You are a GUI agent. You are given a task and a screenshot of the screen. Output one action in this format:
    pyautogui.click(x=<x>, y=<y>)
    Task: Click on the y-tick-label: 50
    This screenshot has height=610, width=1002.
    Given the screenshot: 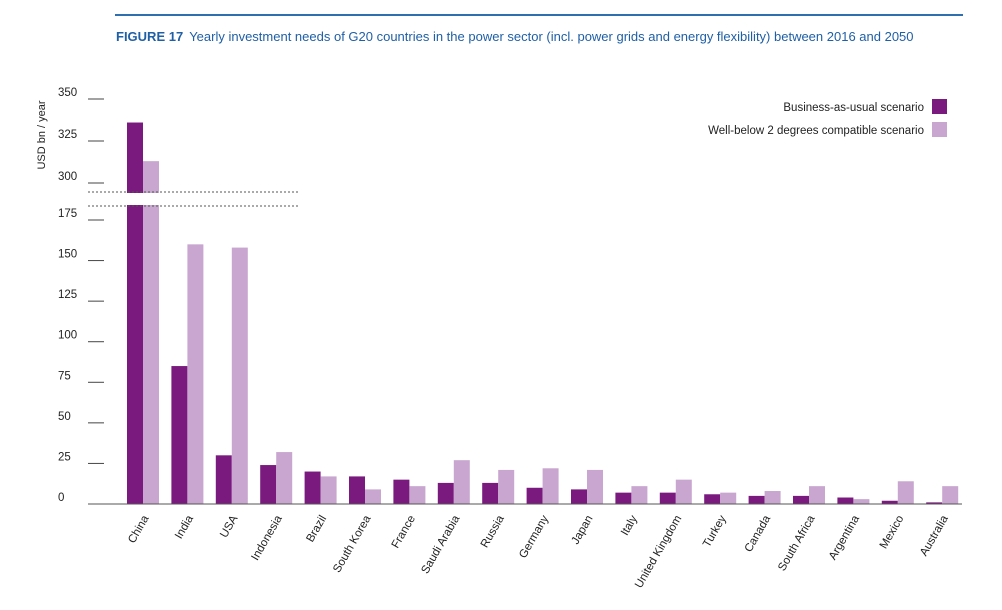 What is the action you would take?
    pyautogui.click(x=64, y=417)
    